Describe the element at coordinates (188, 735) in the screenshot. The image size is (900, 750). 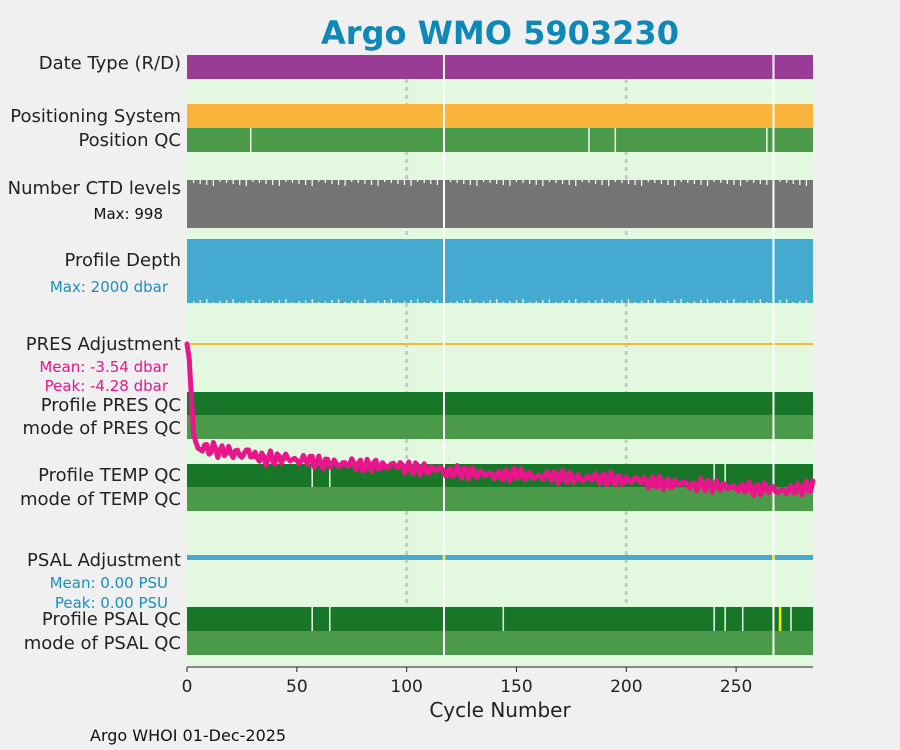
I see `footer-text: Argo WHOI 01-Dec-2025` at that location.